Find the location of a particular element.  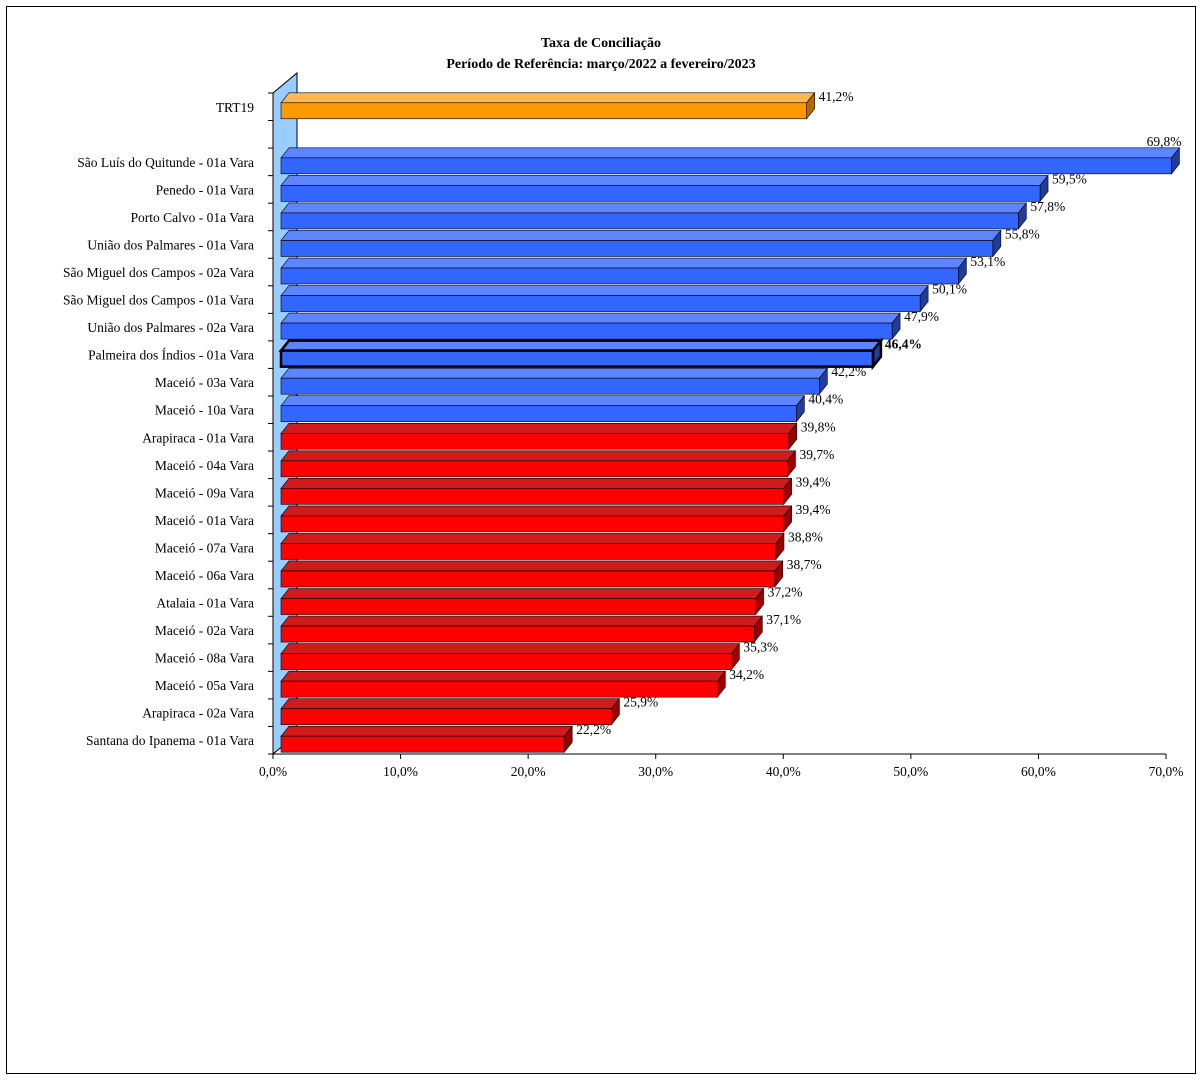

x-tick-label: 70,0% is located at coordinates (1166, 771).